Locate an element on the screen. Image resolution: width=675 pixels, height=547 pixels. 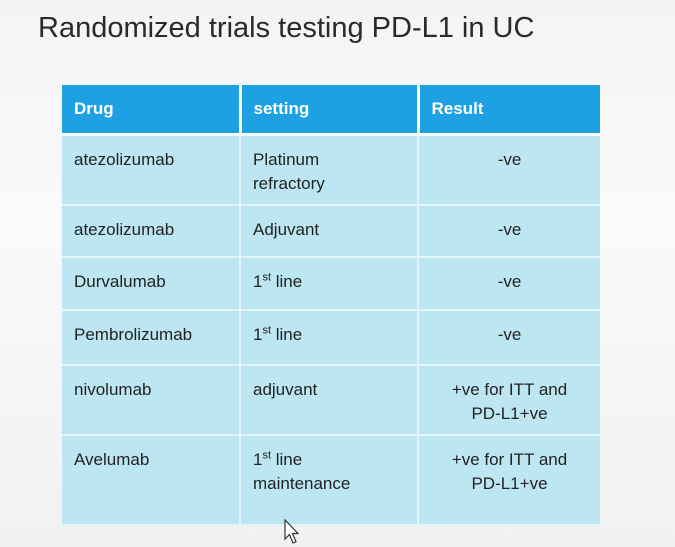
table-cell: Durvalumab is located at coordinates (151, 284).